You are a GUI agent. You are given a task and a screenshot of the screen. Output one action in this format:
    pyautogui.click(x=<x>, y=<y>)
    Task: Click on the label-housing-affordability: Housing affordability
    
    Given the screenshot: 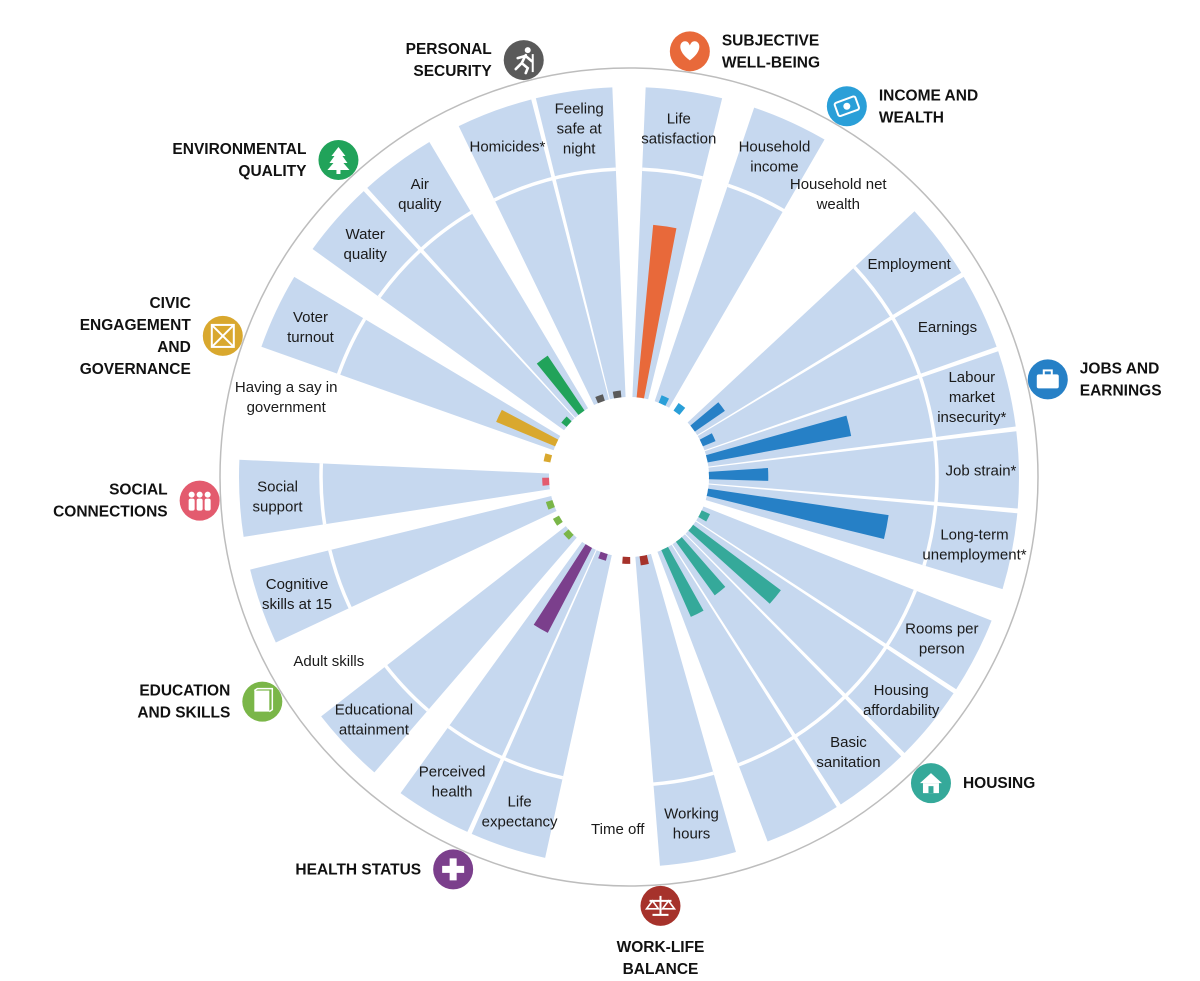 What is the action you would take?
    pyautogui.click(x=901, y=700)
    